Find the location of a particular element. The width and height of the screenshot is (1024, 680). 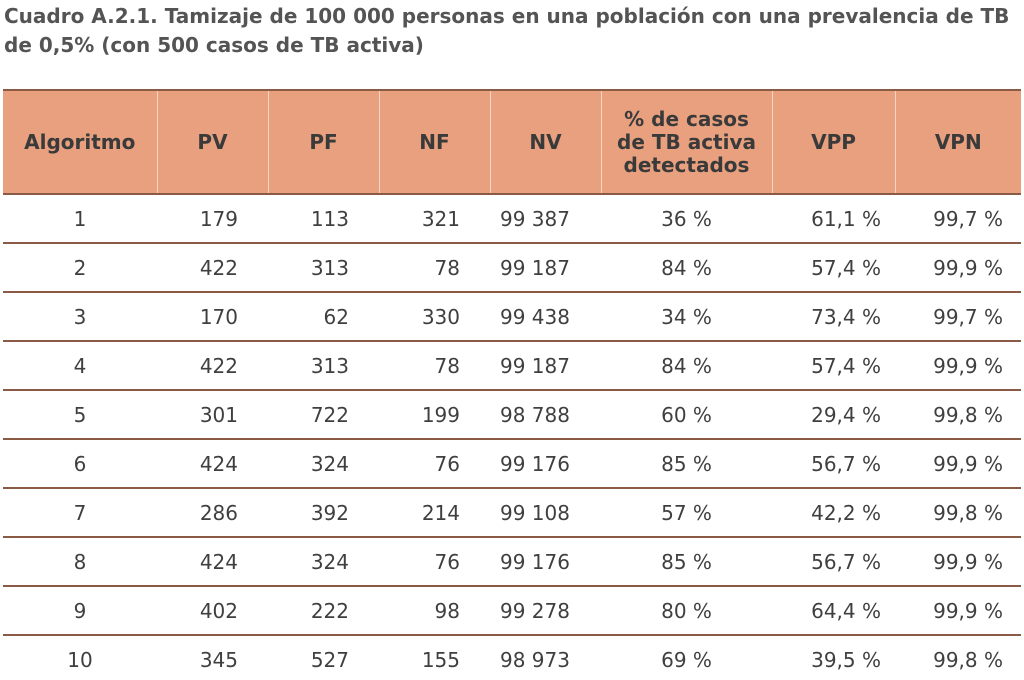

table-row: 7 286 392 214 99 108 57 % 42,2 % 99,8 % is located at coordinates (512, 513).